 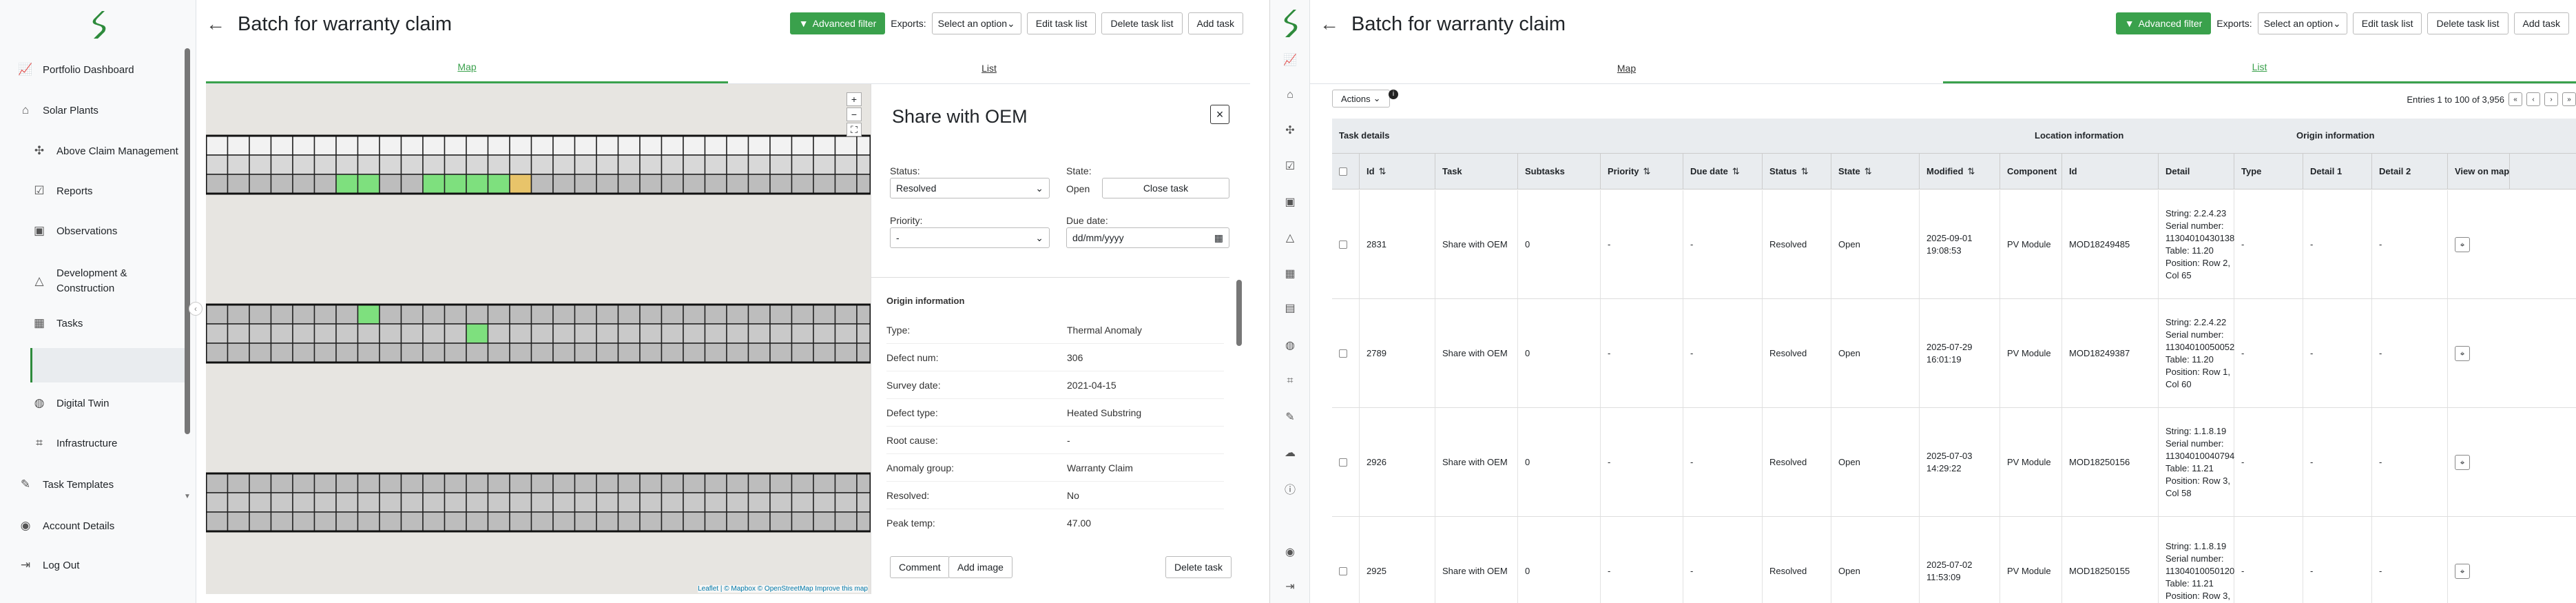 I want to click on column-header-state: State ⇅, so click(x=1875, y=171).